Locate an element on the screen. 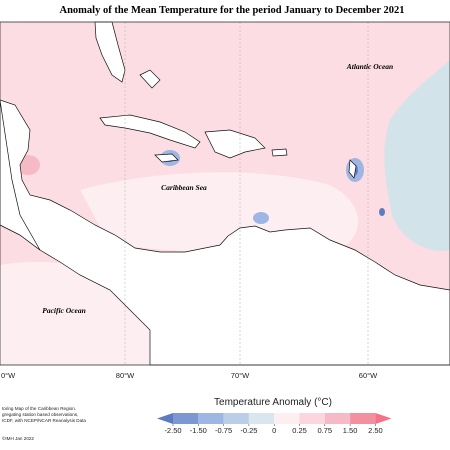 The height and width of the screenshot is (450, 450). yucatan is located at coordinates (20, 175).